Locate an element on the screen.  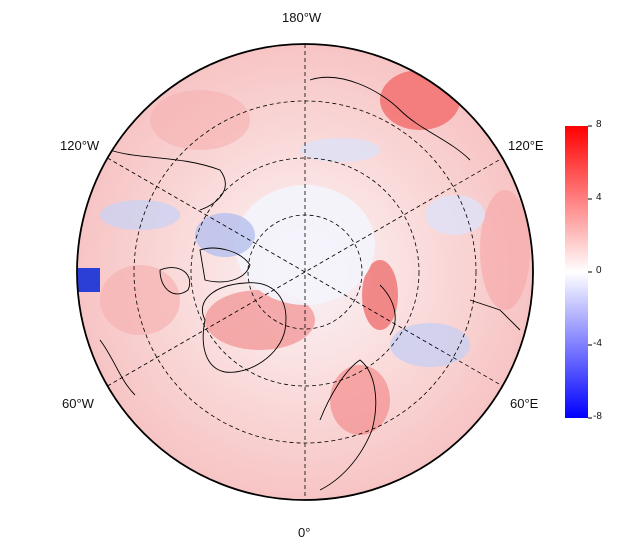
colorbar-tick-label: 0 is located at coordinates (599, 270).